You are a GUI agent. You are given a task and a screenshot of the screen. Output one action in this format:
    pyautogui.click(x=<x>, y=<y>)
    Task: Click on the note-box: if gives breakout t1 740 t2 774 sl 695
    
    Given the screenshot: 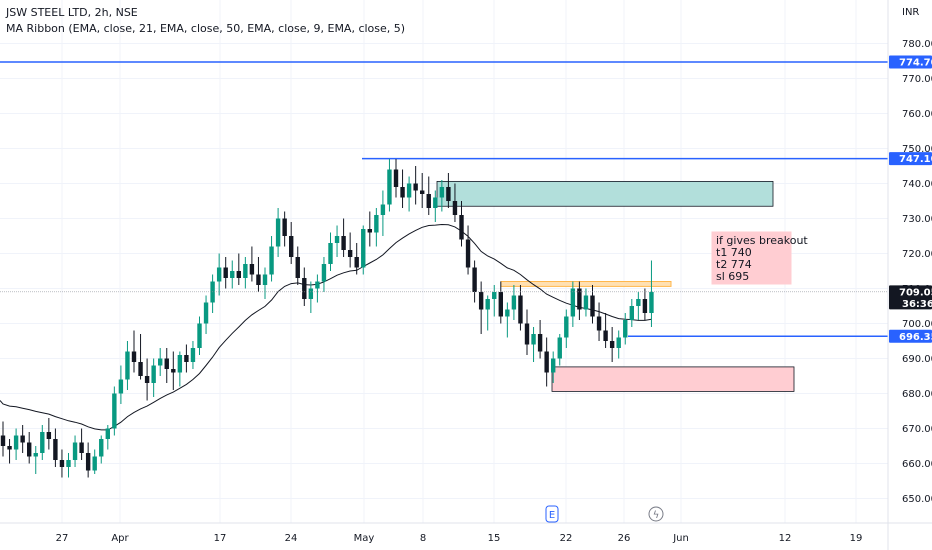 What is the action you would take?
    pyautogui.click(x=759, y=258)
    